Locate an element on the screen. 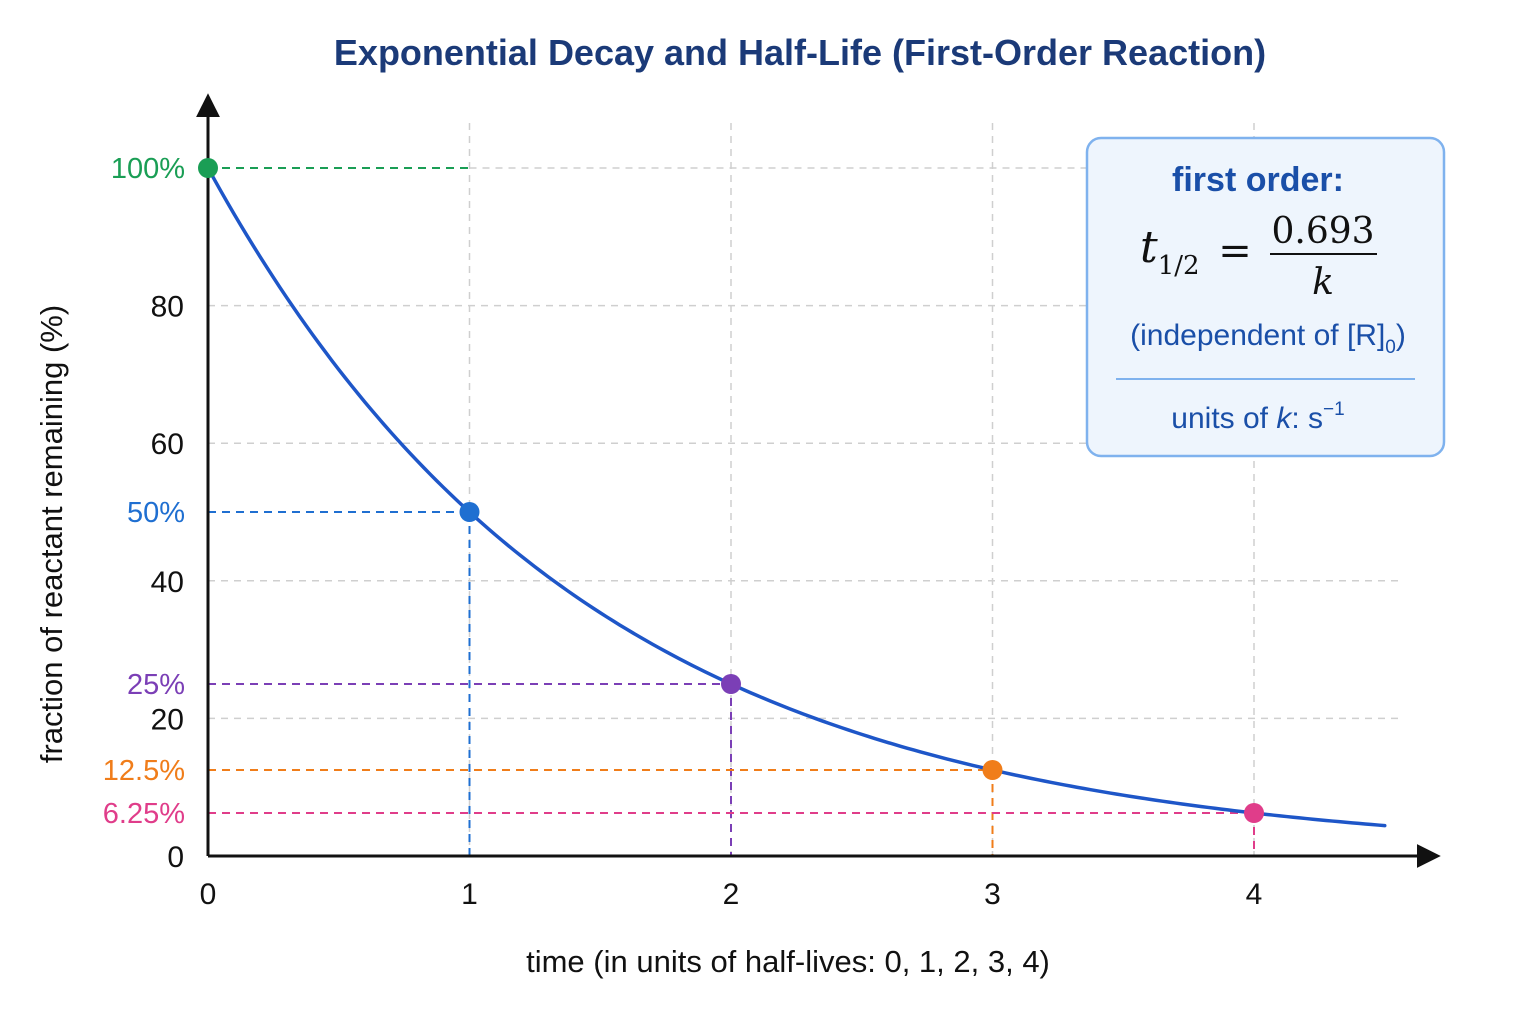 This screenshot has height=1029, width=1536. formula-note-close: ) is located at coordinates (1401, 335).